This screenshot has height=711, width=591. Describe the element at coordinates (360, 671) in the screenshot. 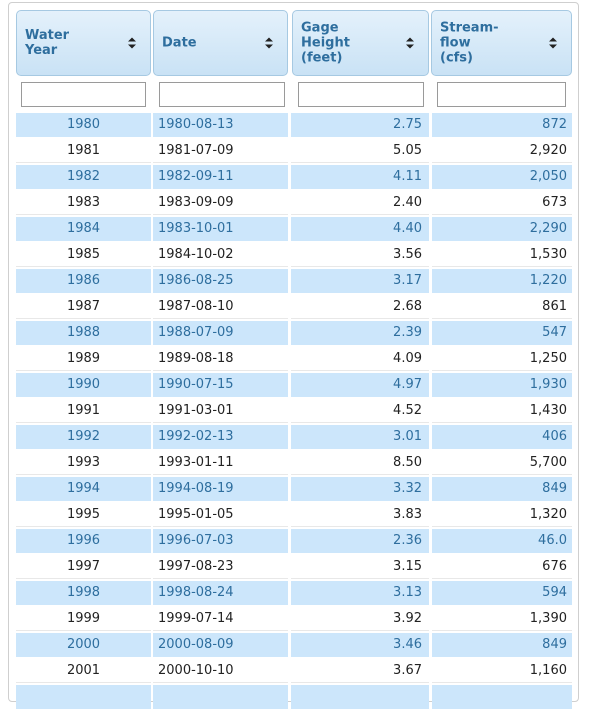

I see `cell-gage-height: 3.67` at that location.